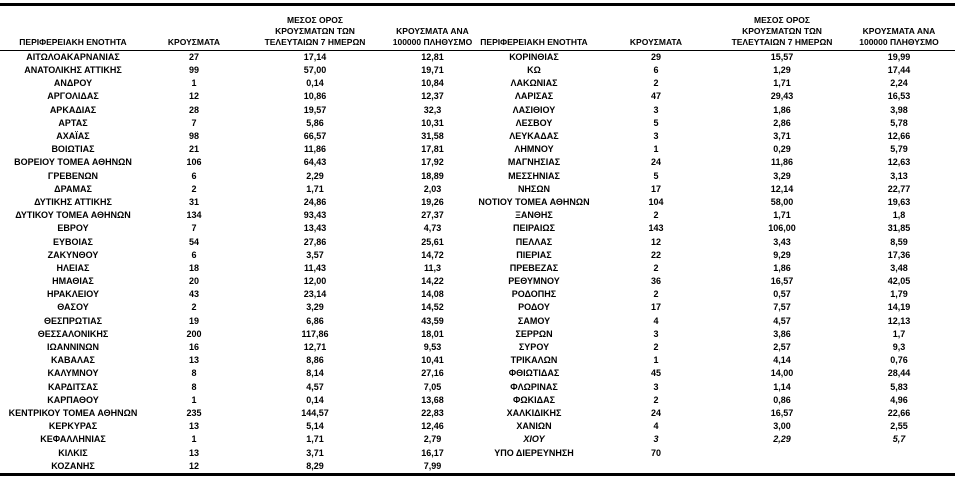  I want to click on cell: ΡΟΔΟΠΗΣ, so click(534, 294).